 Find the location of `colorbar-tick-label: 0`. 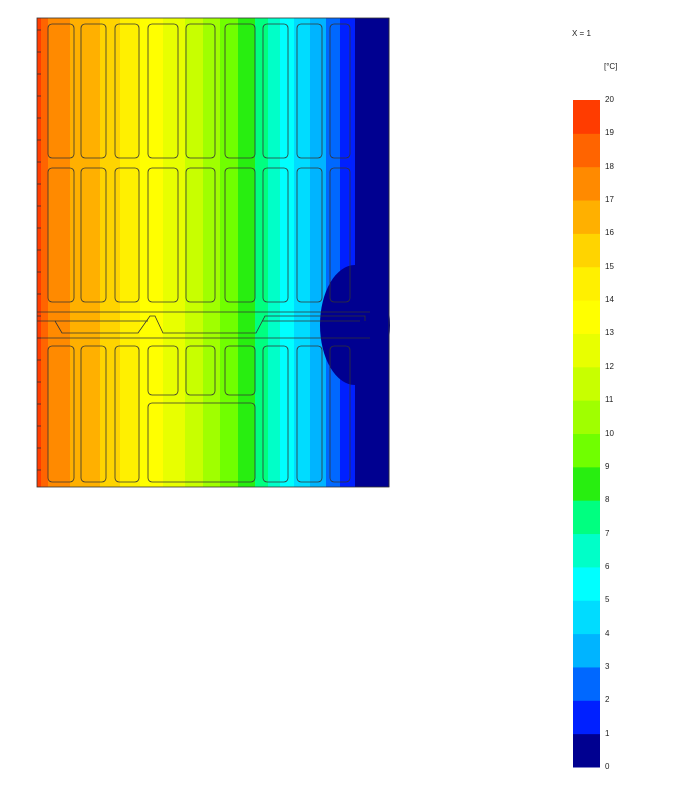

colorbar-tick-label: 0 is located at coordinates (607, 766).